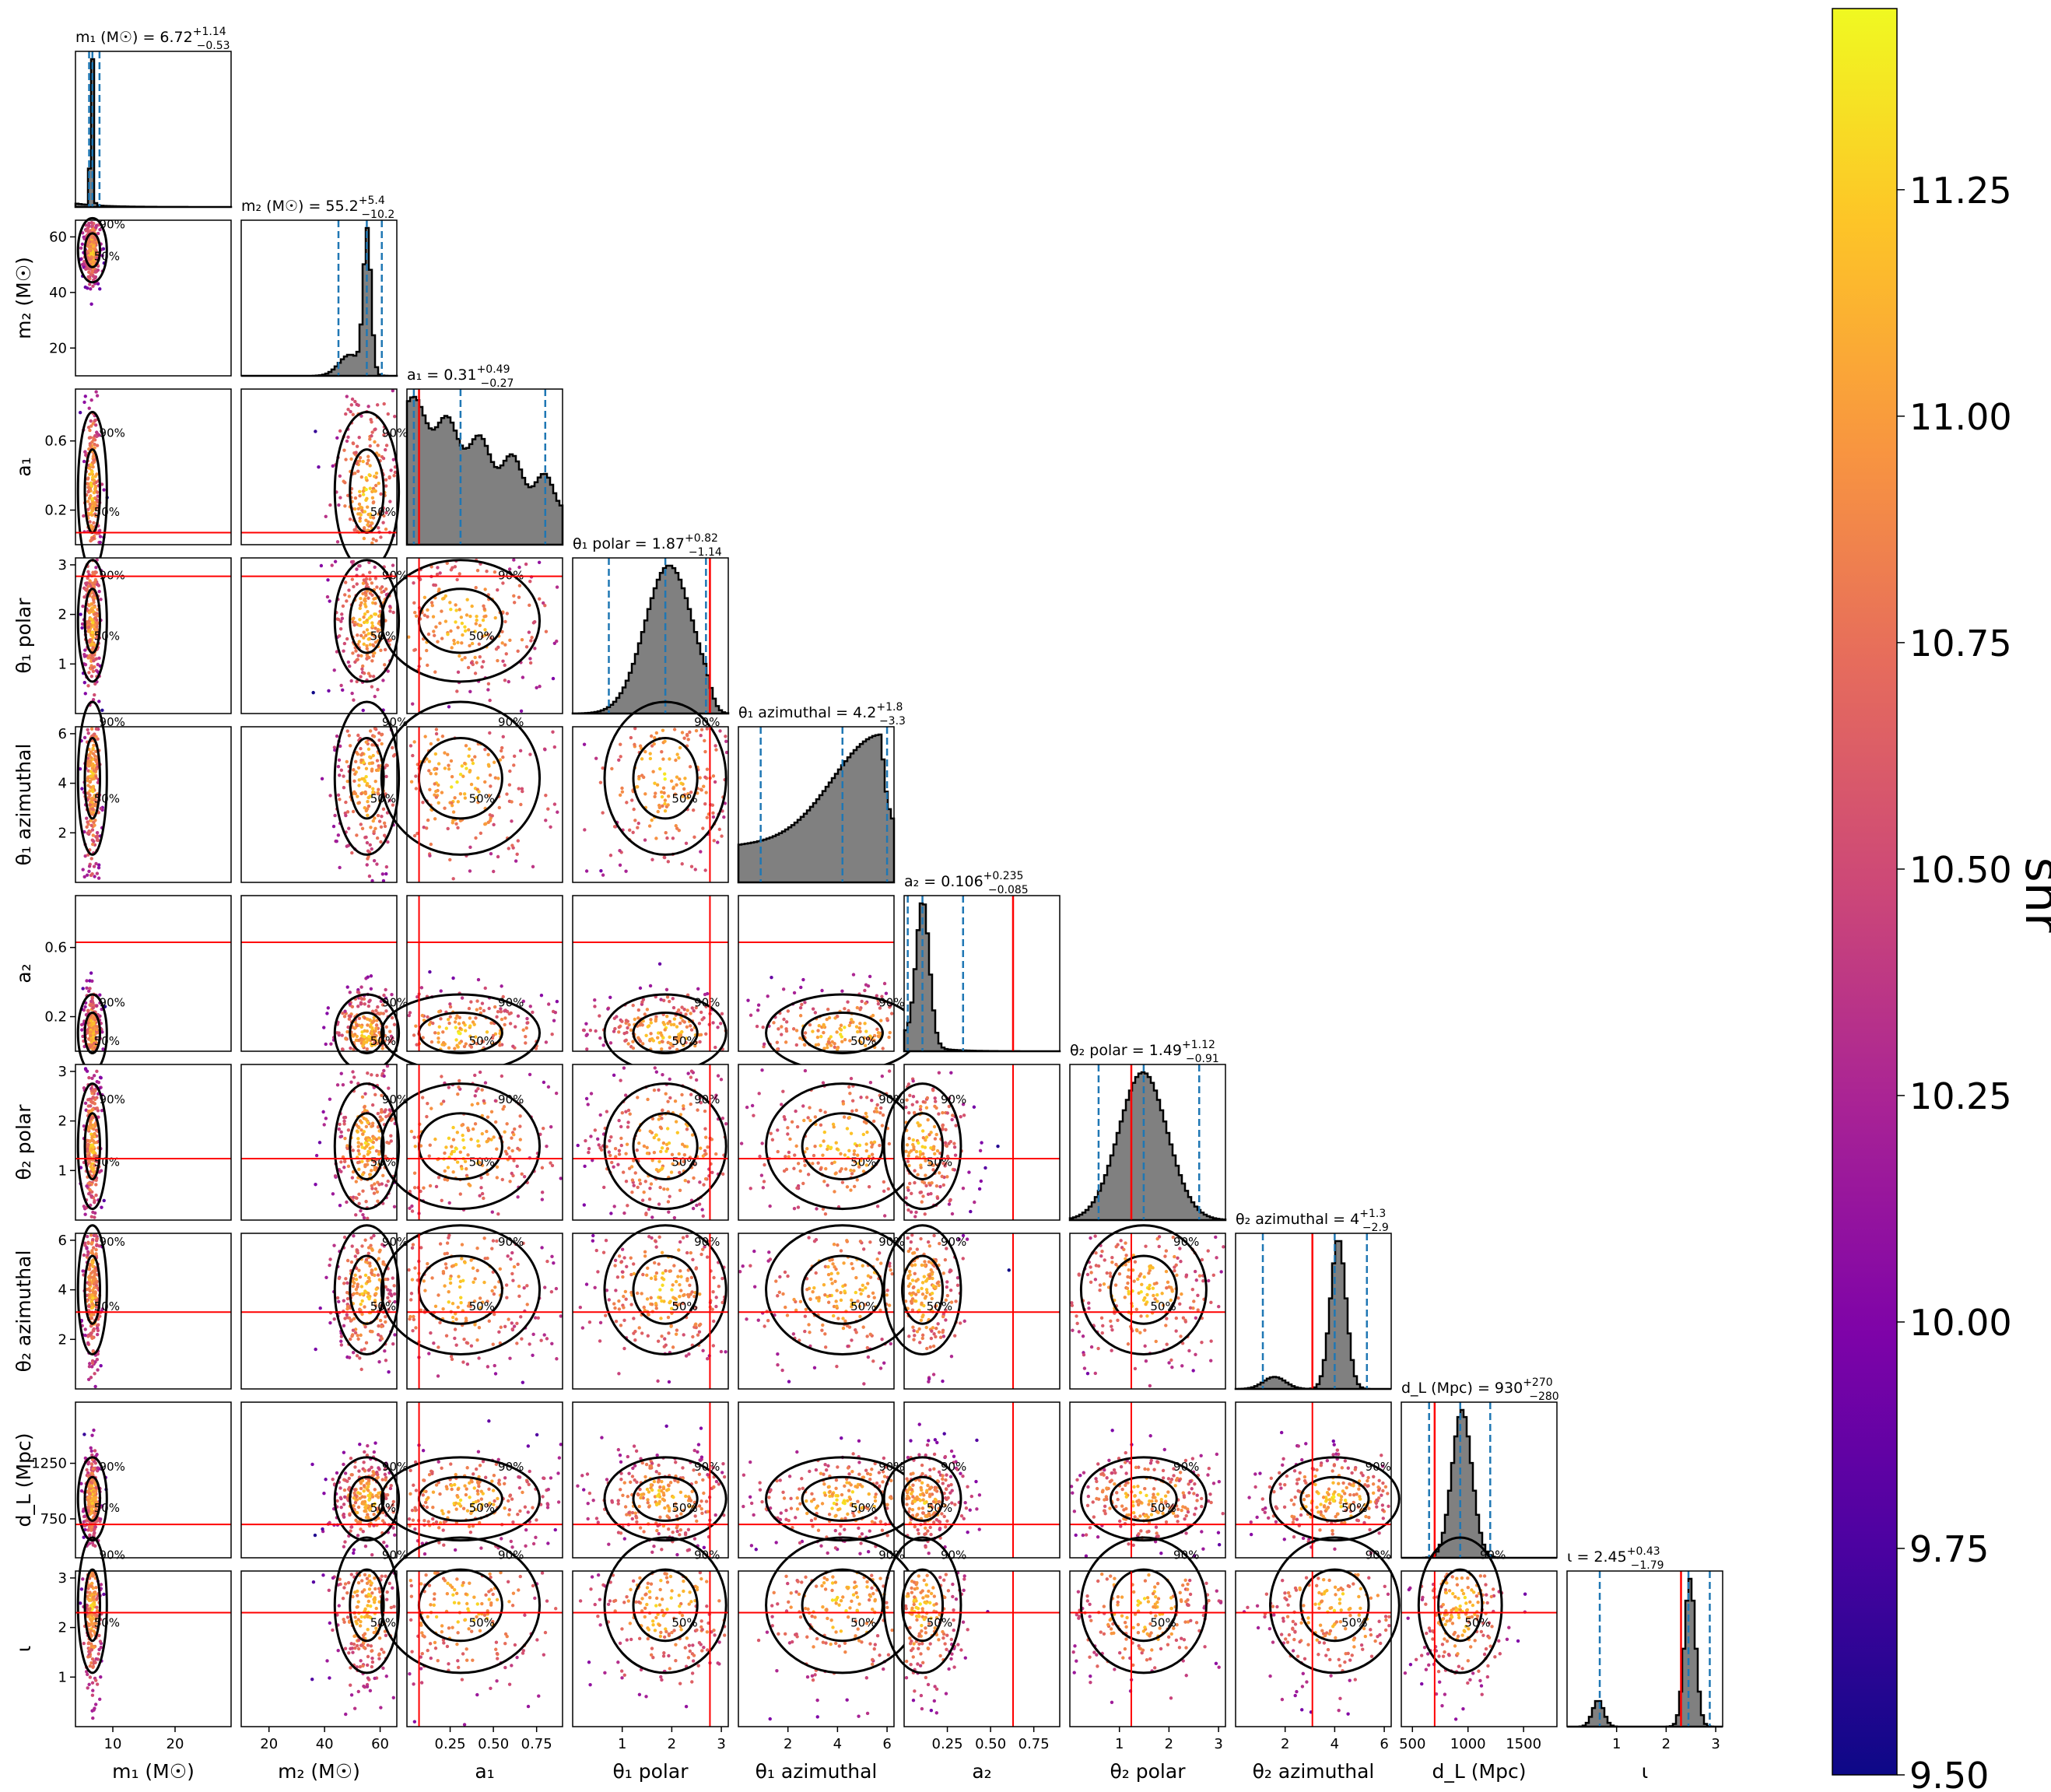 The height and width of the screenshot is (1792, 2051). What do you see at coordinates (650, 1142) in the screenshot?
I see `panel-background` at bounding box center [650, 1142].